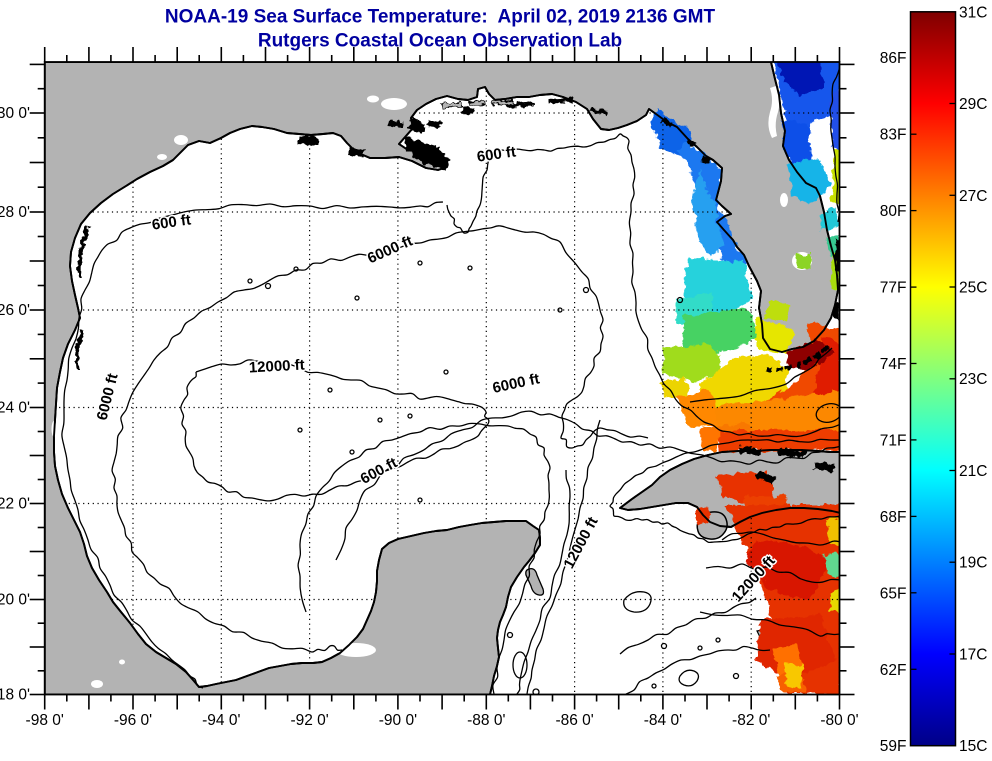 This screenshot has height=761, width=992. What do you see at coordinates (133, 720) in the screenshot?
I see `svg-text: -96 0'` at bounding box center [133, 720].